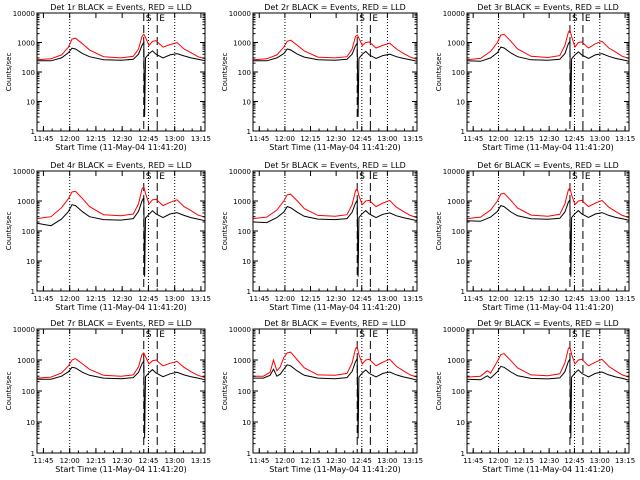  I want to click on panel-title: Det 3r BLACK = Events, RED = LLD, so click(548, 7).